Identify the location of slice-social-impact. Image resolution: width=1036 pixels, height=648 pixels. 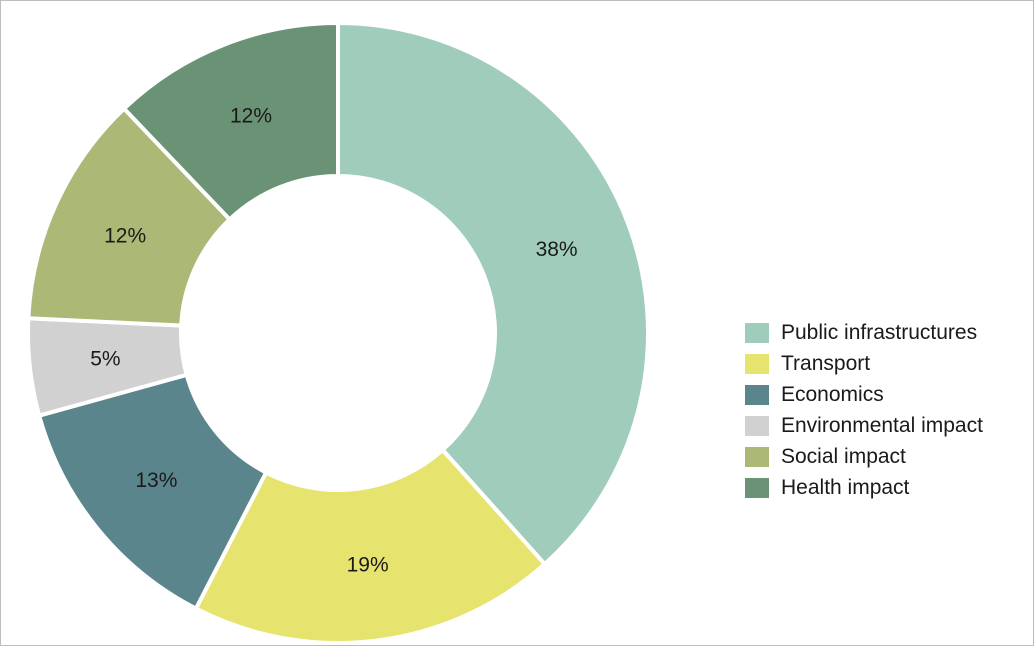
(129, 216).